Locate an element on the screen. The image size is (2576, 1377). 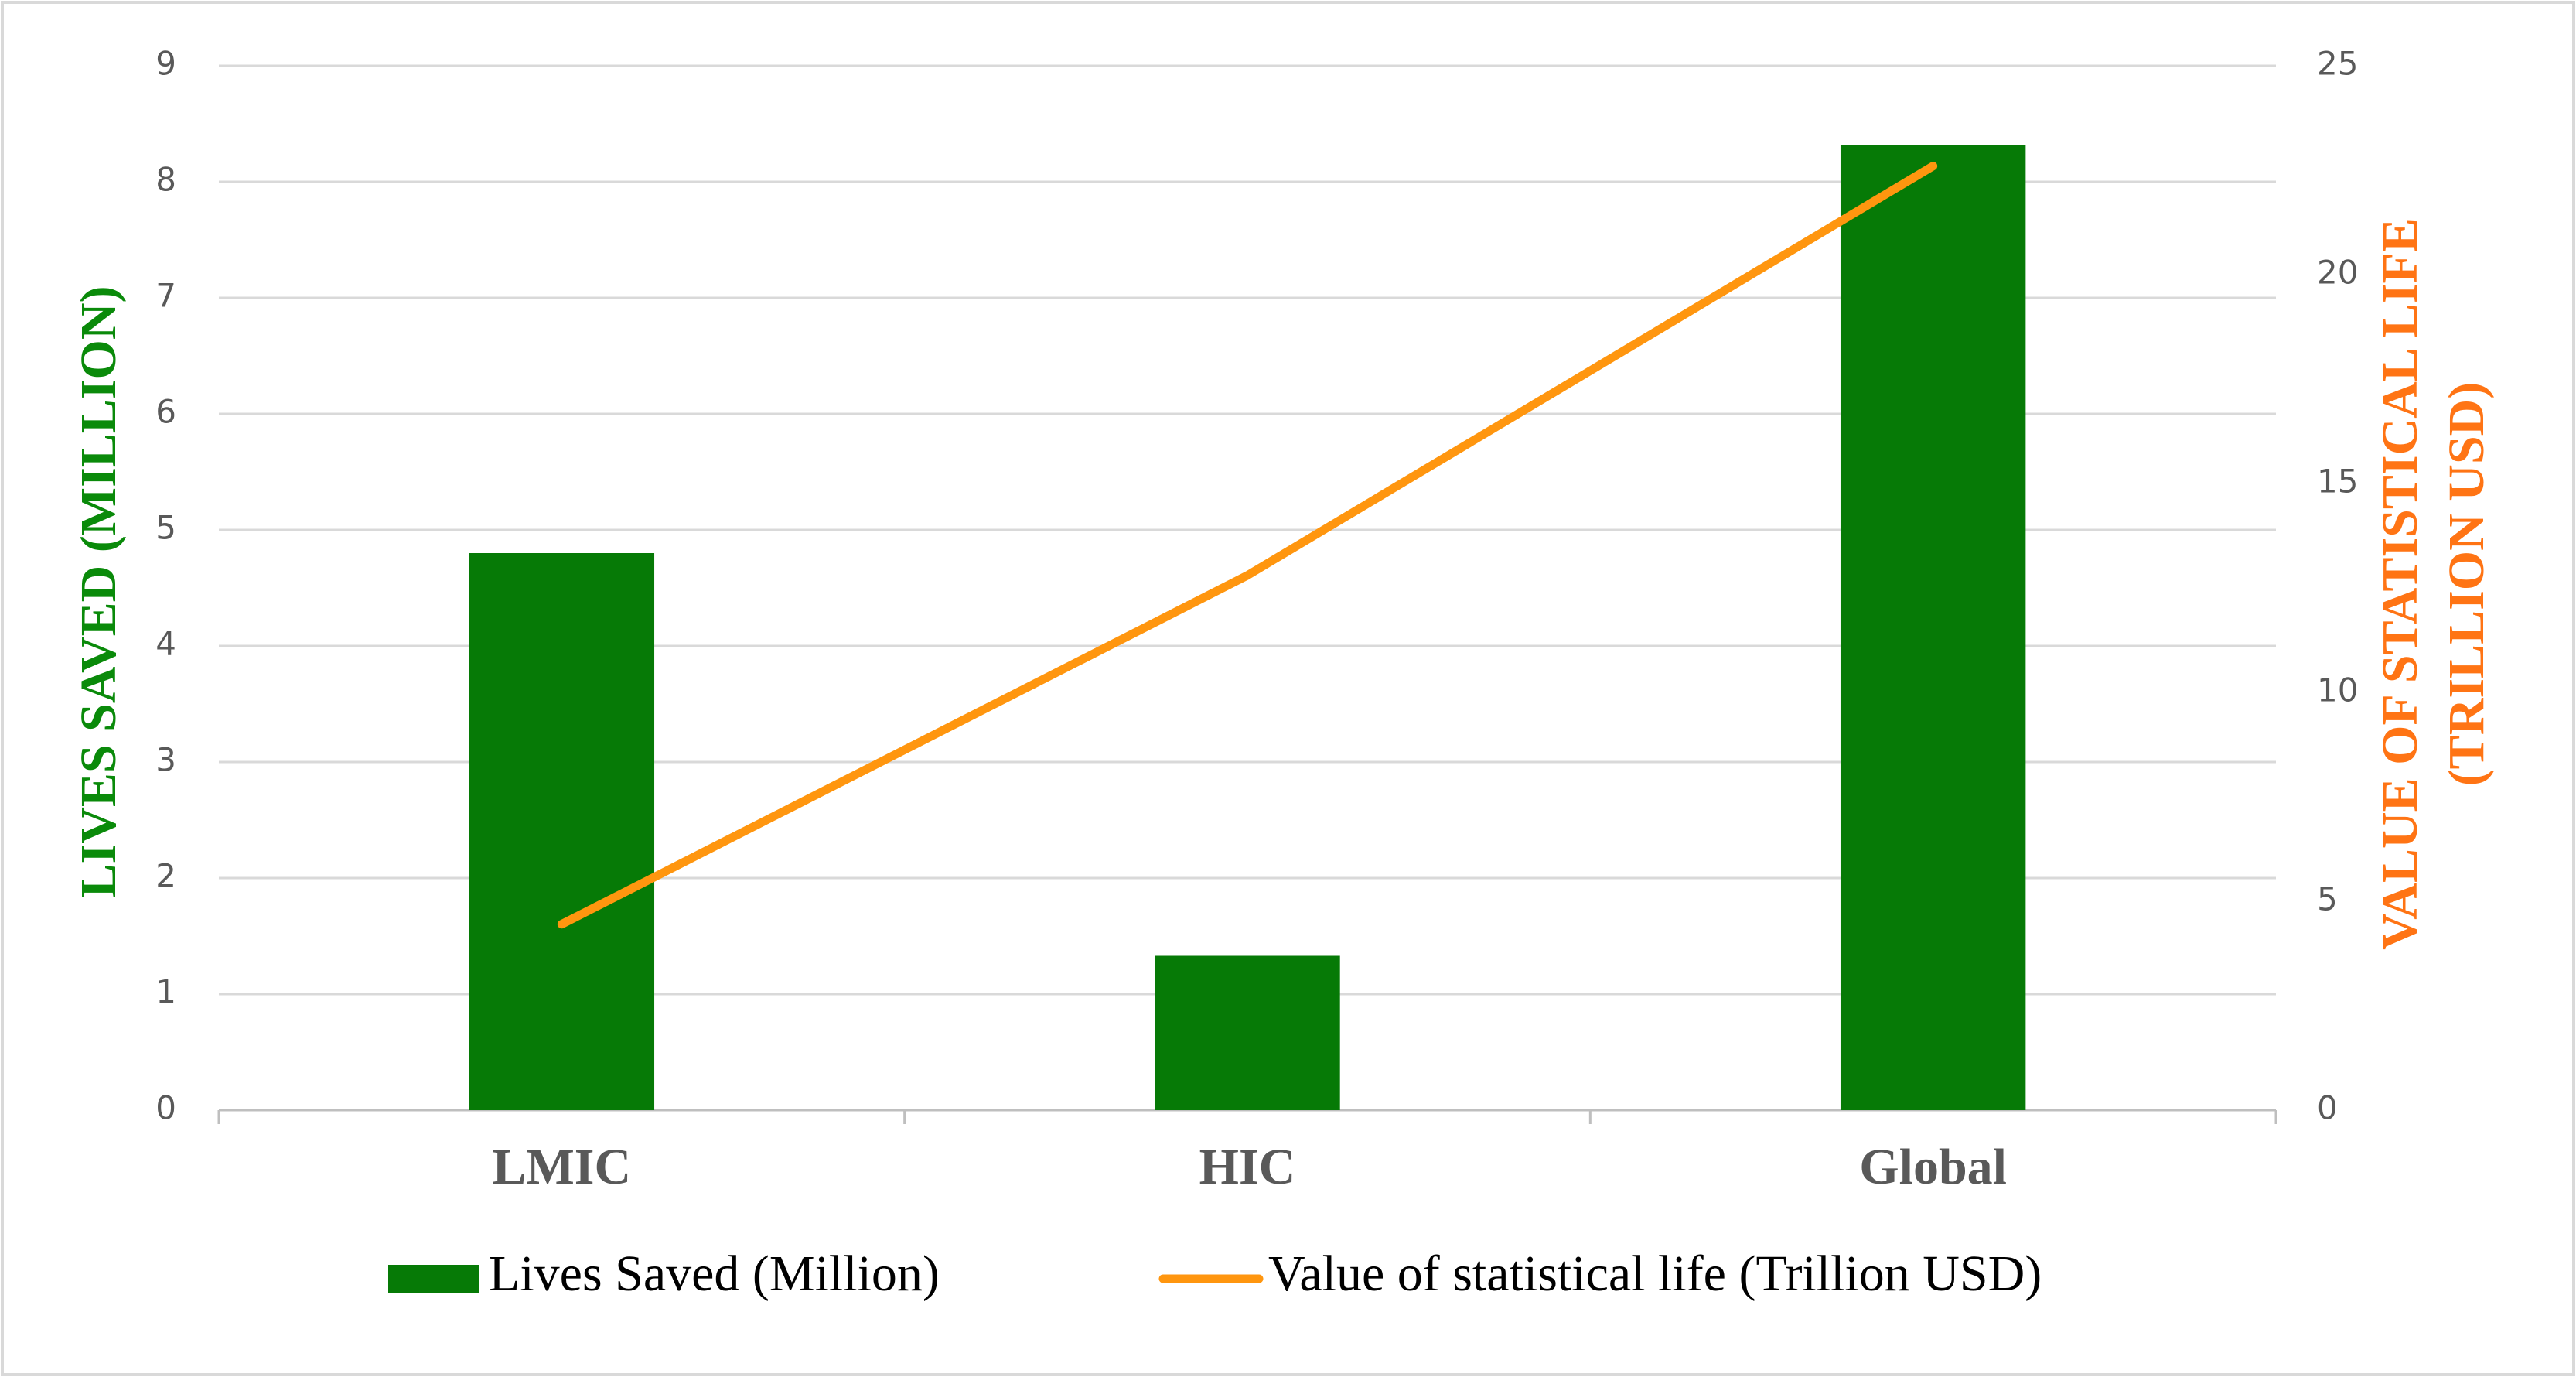
x-tick-label: Global is located at coordinates (1933, 1167).